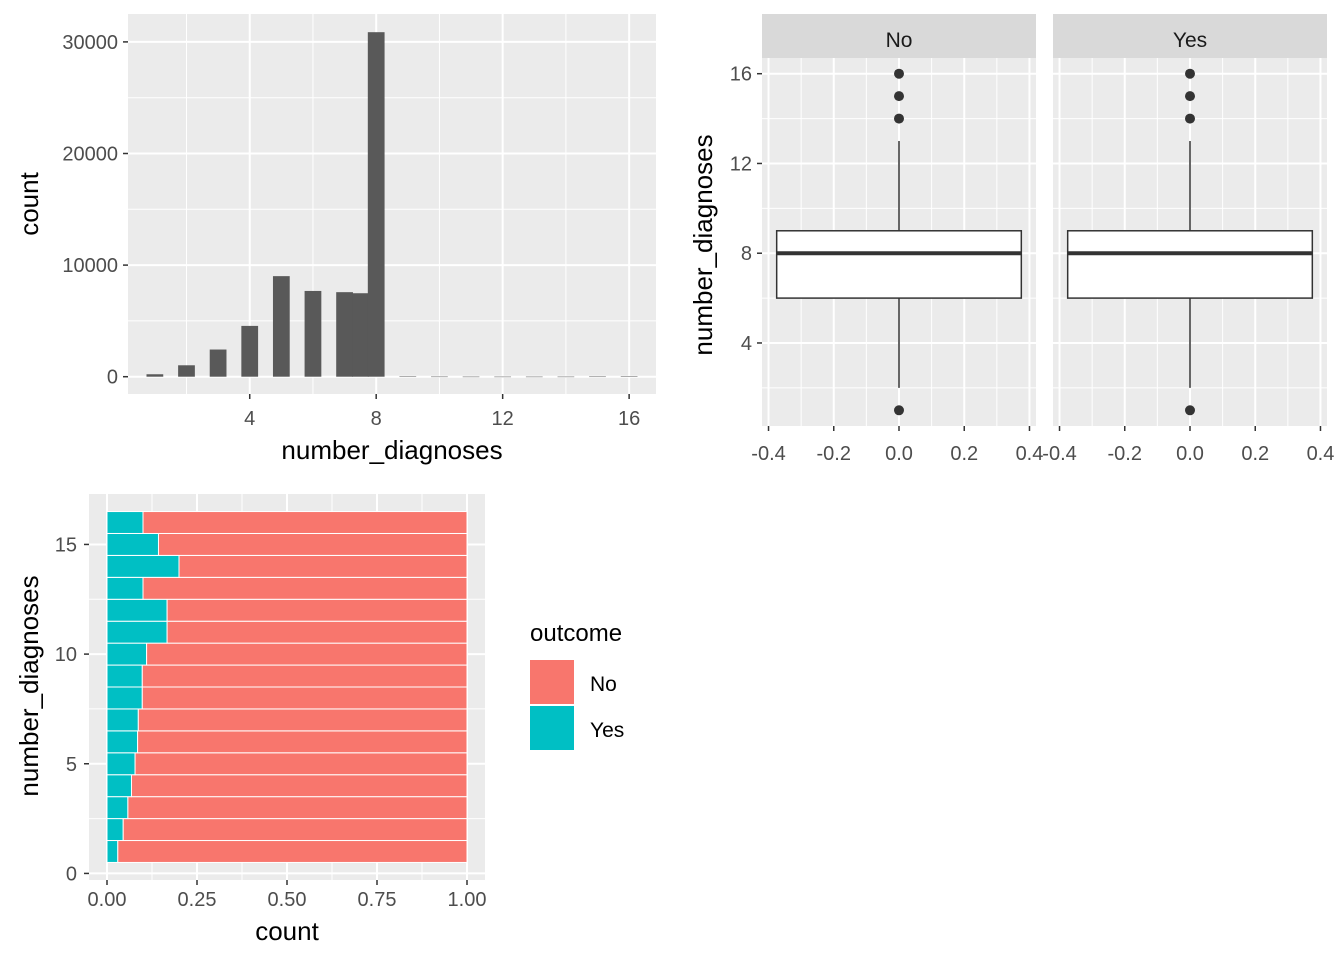 The width and height of the screenshot is (1344, 960). I want to click on facet-yes-strip, so click(1190, 36).